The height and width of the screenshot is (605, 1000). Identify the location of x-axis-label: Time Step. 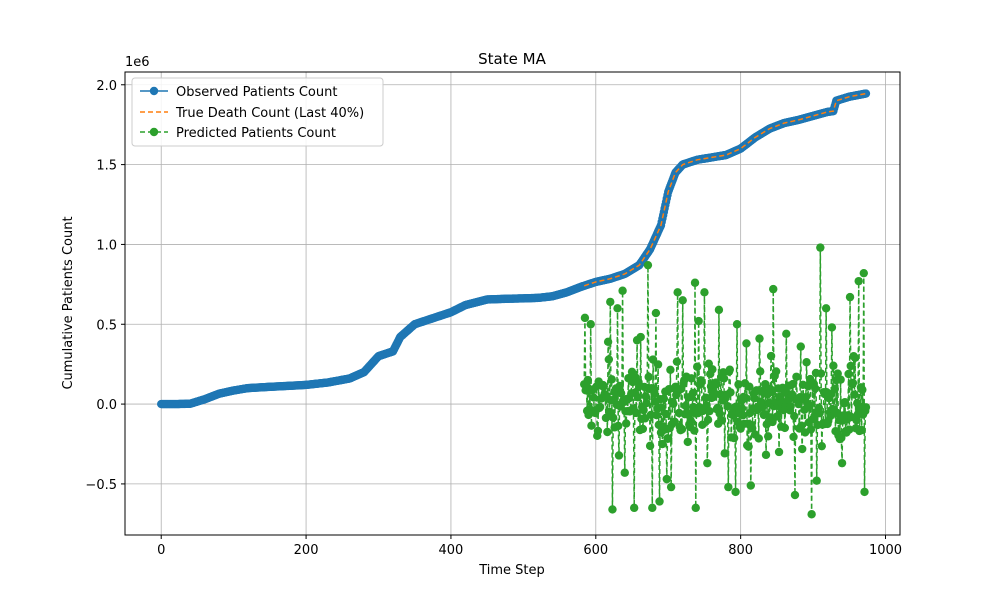
(511, 570).